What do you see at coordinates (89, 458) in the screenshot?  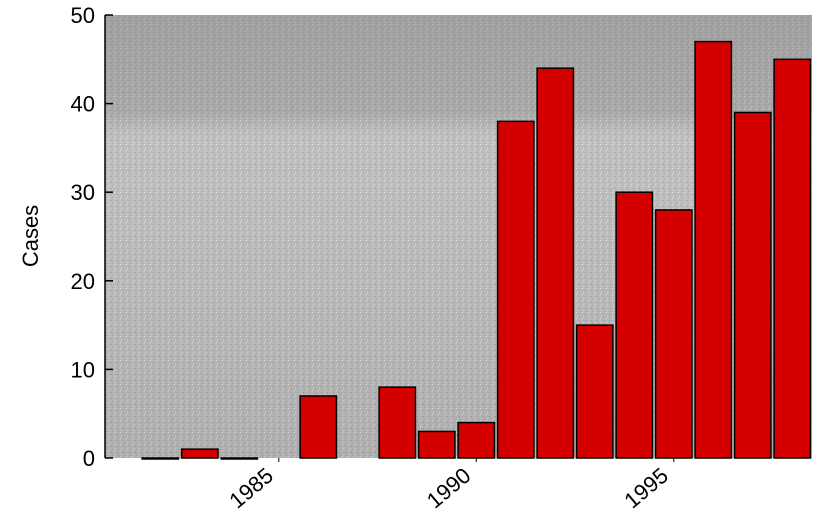 I see `y-tick-label: 0` at bounding box center [89, 458].